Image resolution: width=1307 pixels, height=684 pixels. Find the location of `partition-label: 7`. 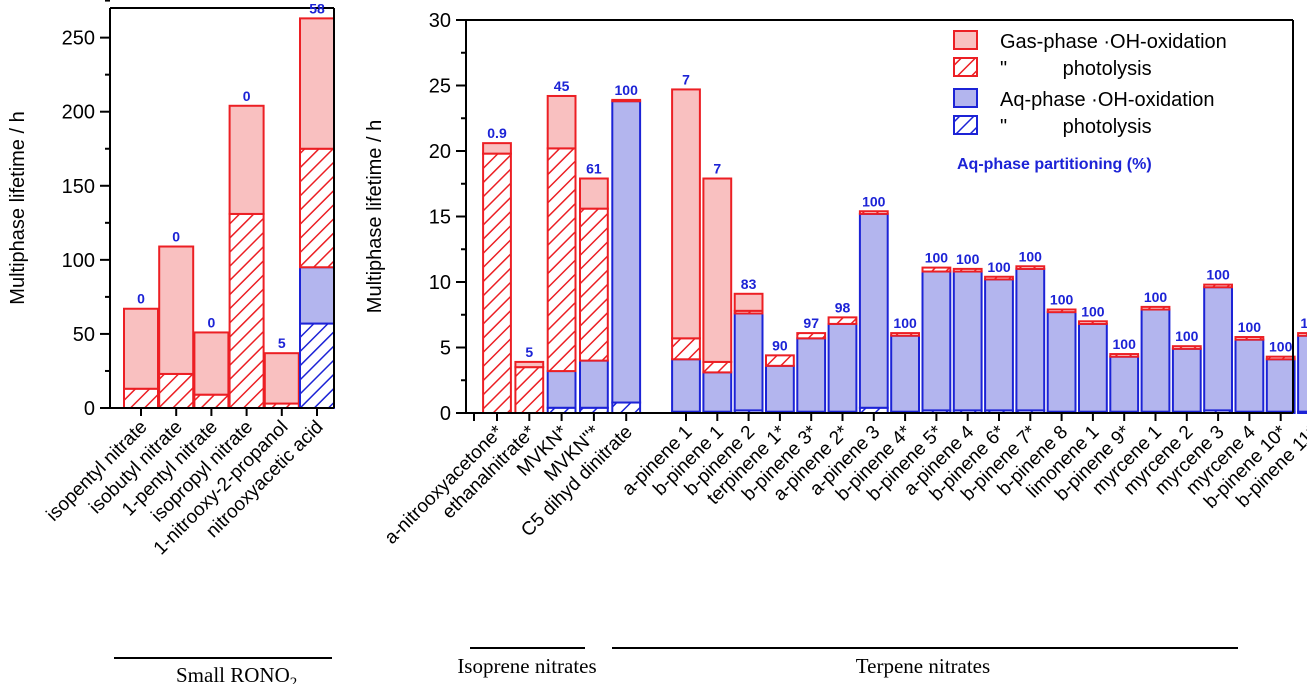

partition-label: 7 is located at coordinates (686, 79).